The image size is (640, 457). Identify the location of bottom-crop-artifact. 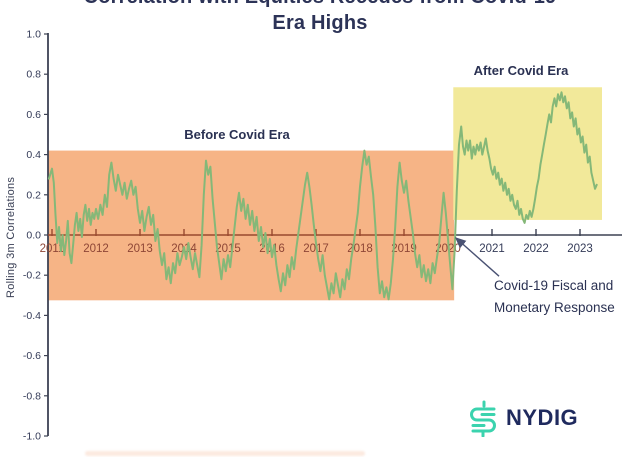
(225, 453).